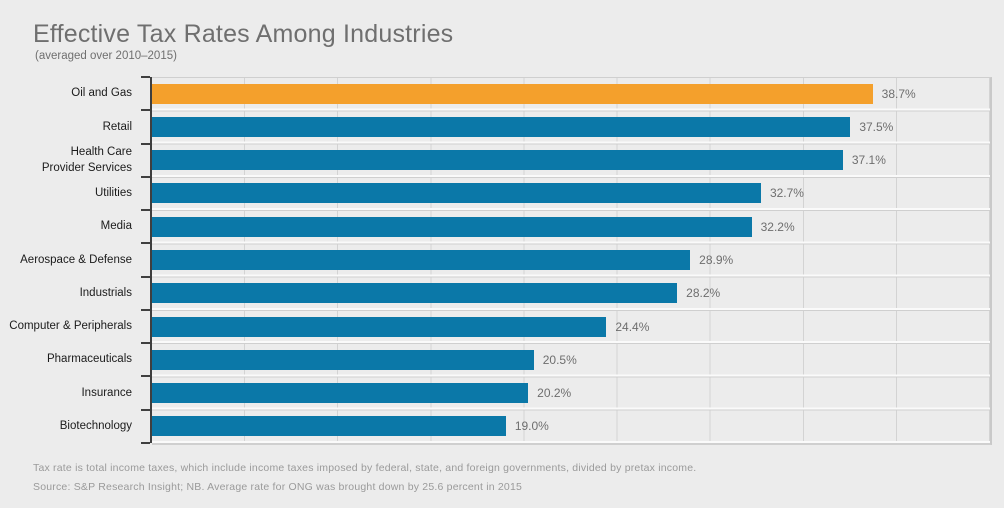  Describe the element at coordinates (106, 392) in the screenshot. I see `category-label: Insurance` at that location.